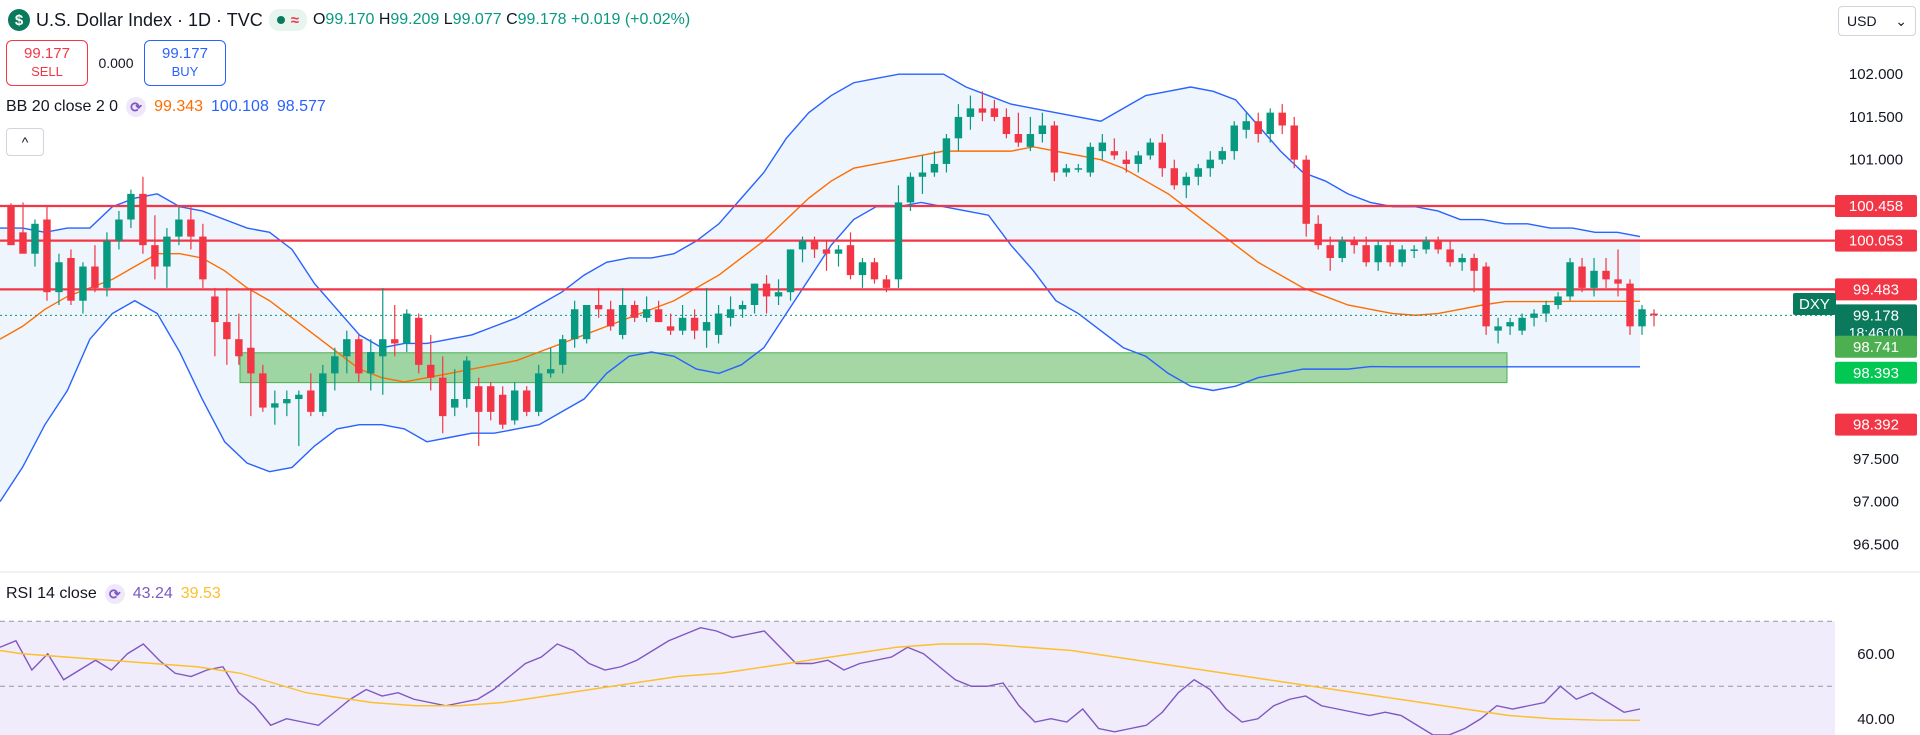  Describe the element at coordinates (1876, 719) in the screenshot. I see `rsi-tick-label: 40.00` at that location.